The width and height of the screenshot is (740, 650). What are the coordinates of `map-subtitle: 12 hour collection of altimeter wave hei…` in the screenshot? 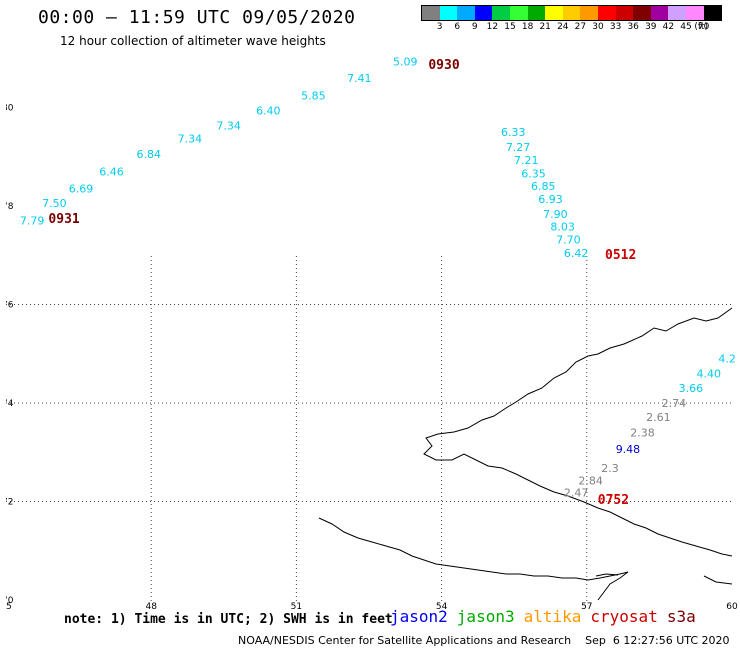 It's located at (193, 41).